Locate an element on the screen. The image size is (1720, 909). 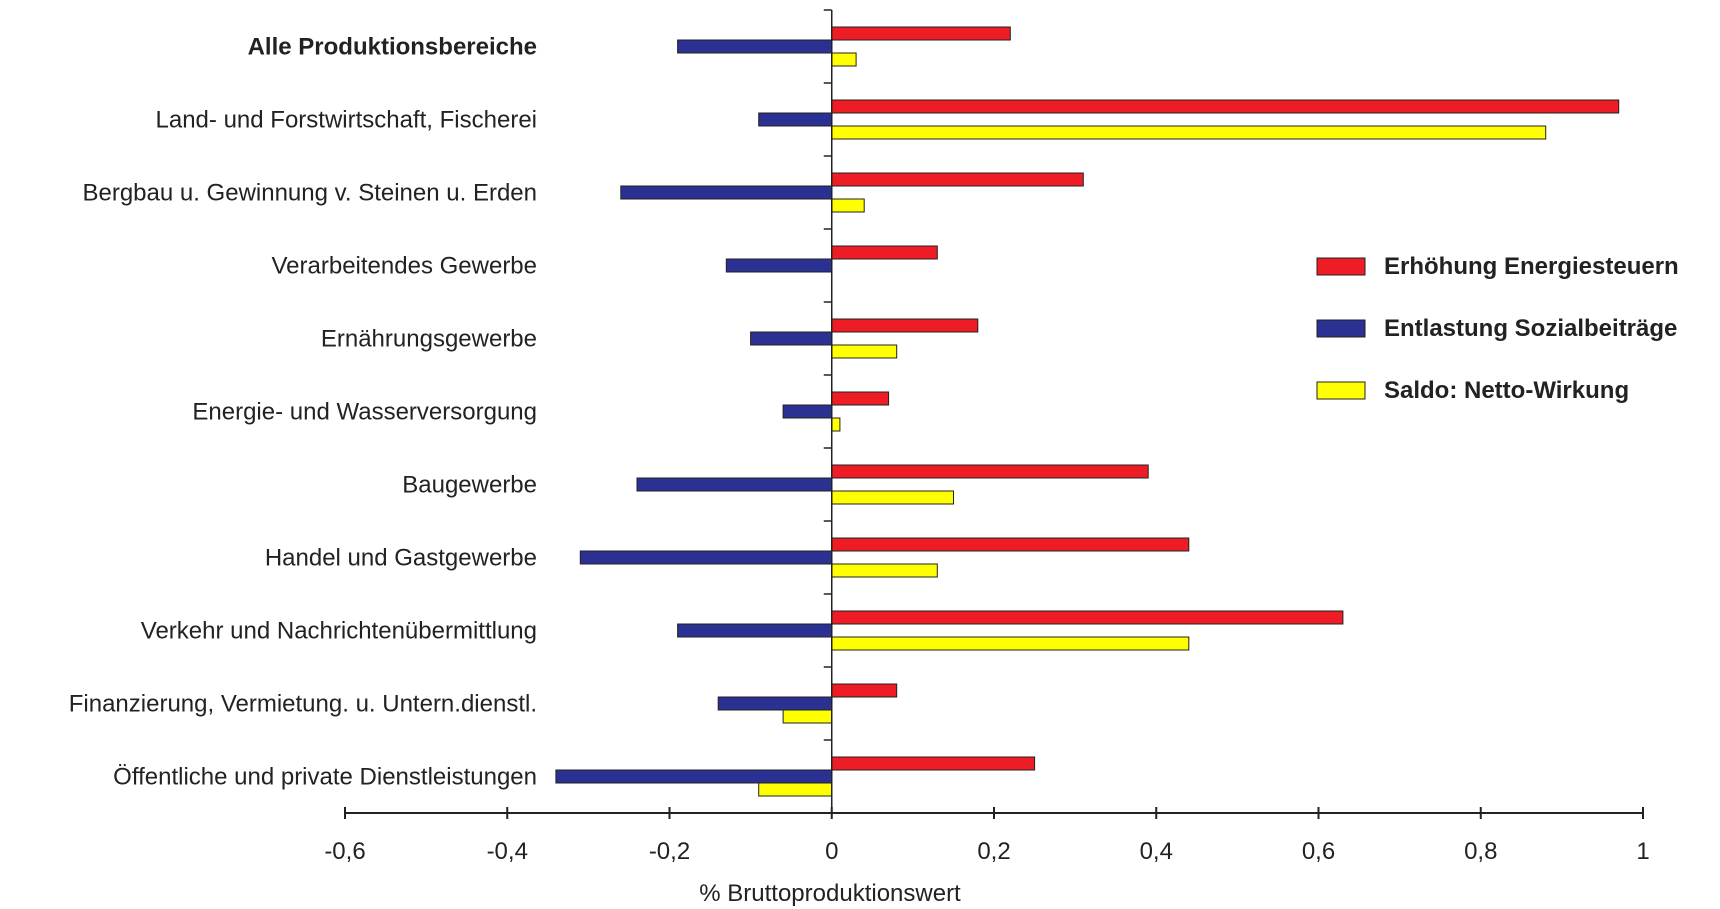
legend-label-1: Erhöhung Energiesteuern is located at coordinates (1531, 266).